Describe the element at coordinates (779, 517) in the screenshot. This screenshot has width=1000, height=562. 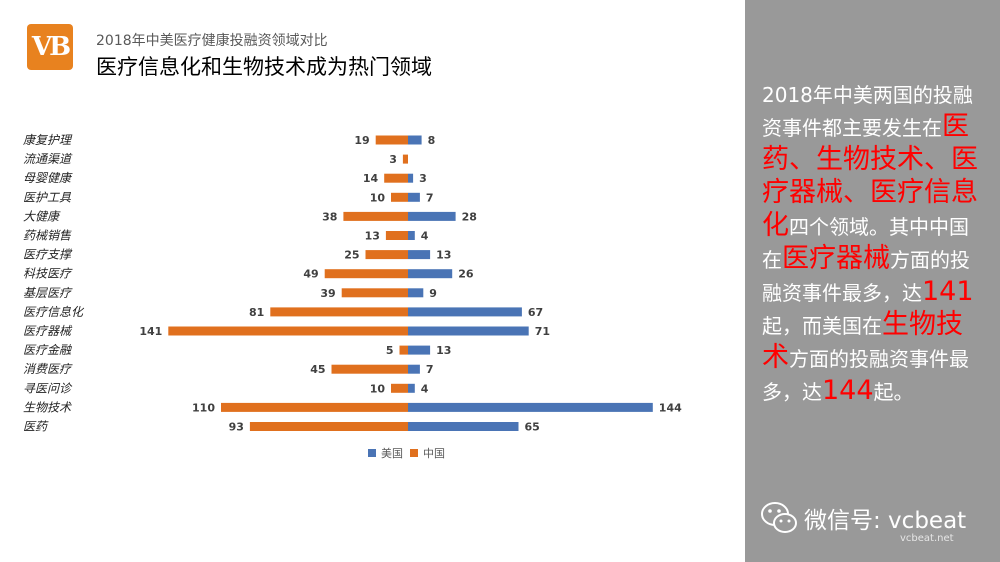
I see `wechat-icon` at that location.